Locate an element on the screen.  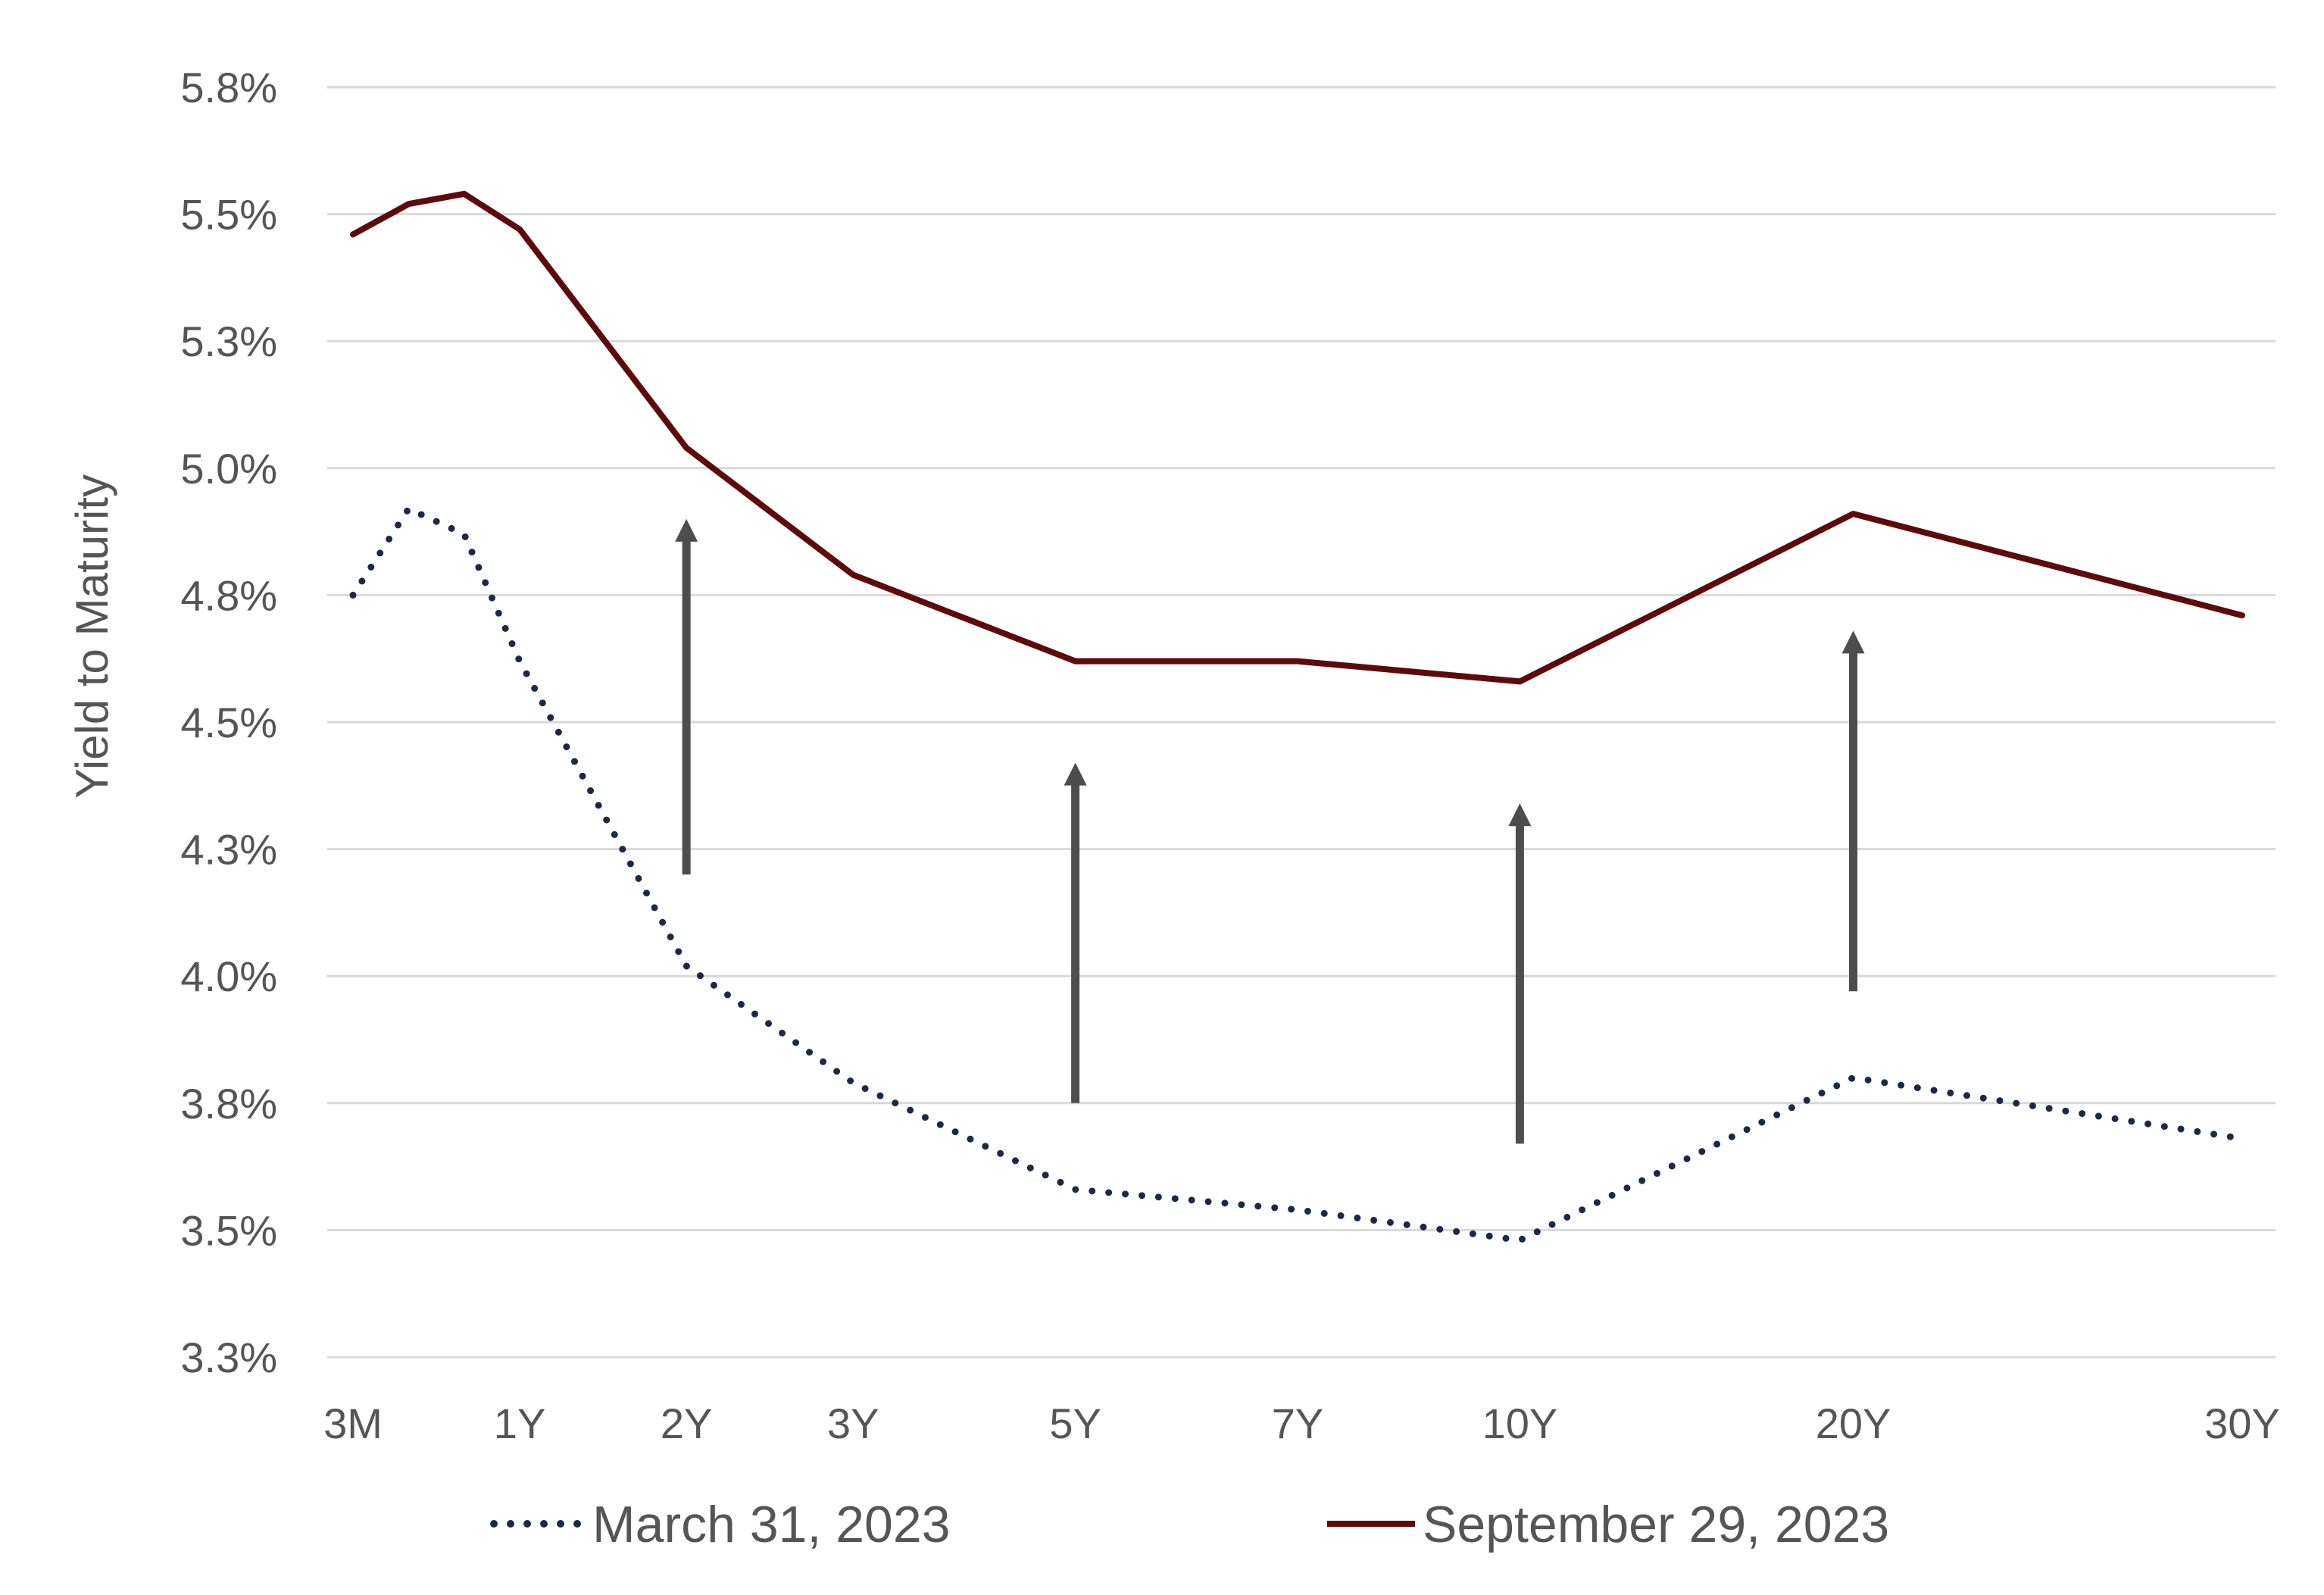
y-tick-label-7: 5.0% is located at coordinates (228, 469).